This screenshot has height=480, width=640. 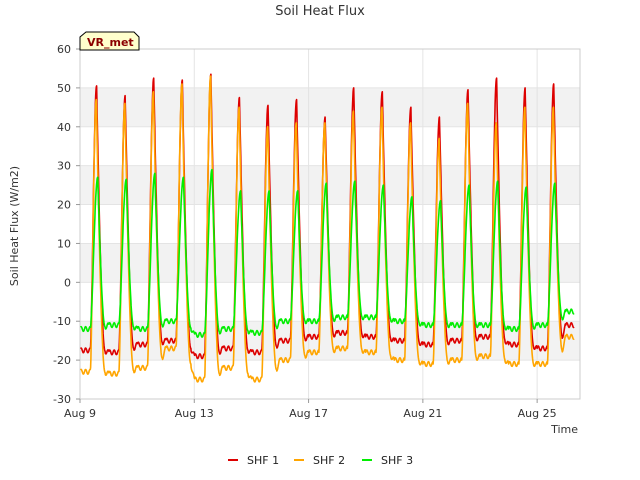 I want to click on site-label-badge: VR_met, so click(x=109, y=41).